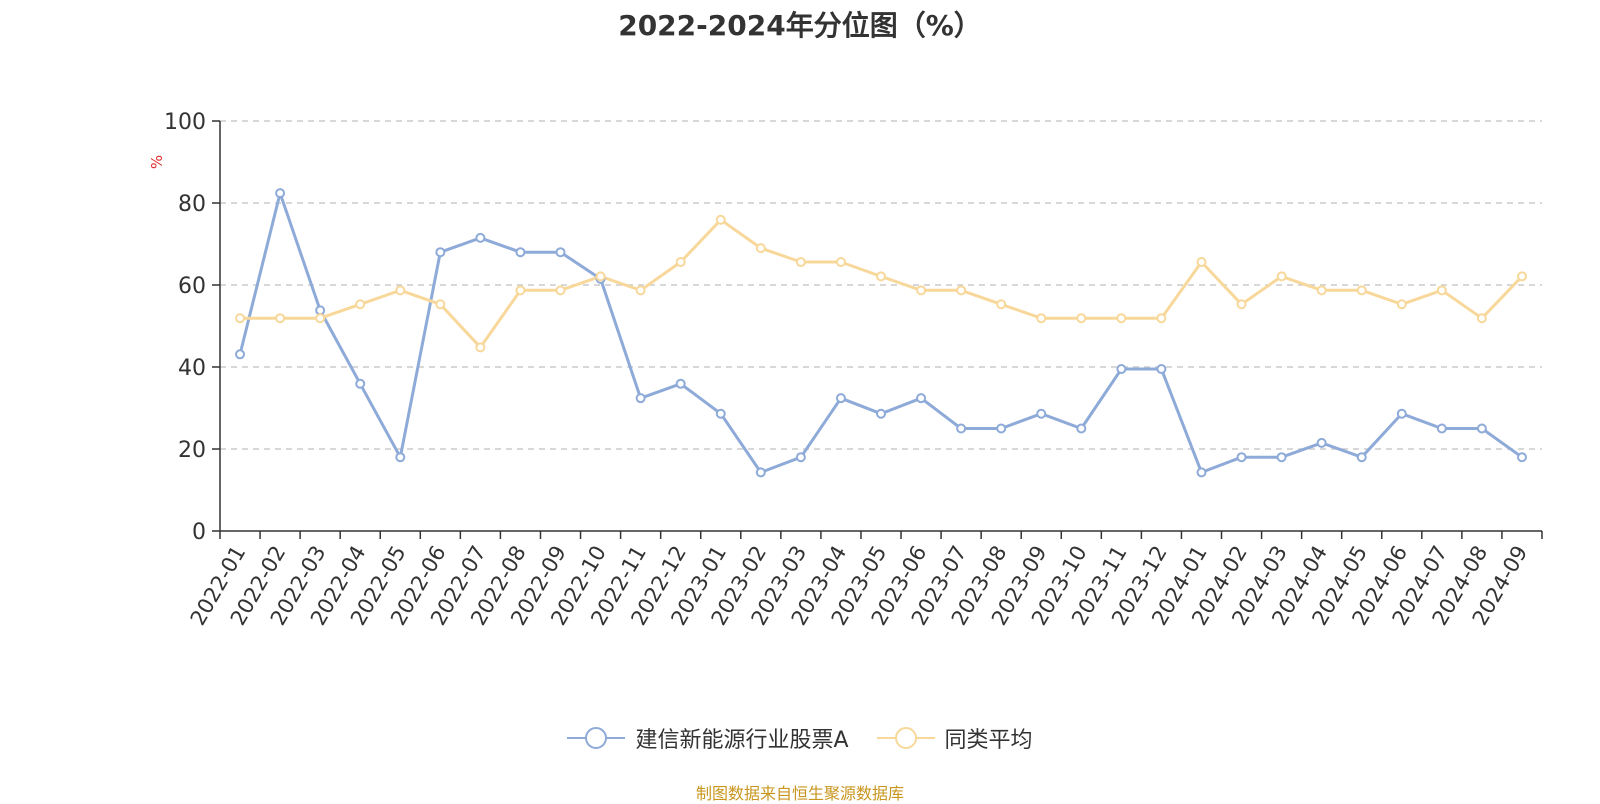  Describe the element at coordinates (800, 25) in the screenshot. I see `chart-title: 2022-2024年分位图（%）` at that location.